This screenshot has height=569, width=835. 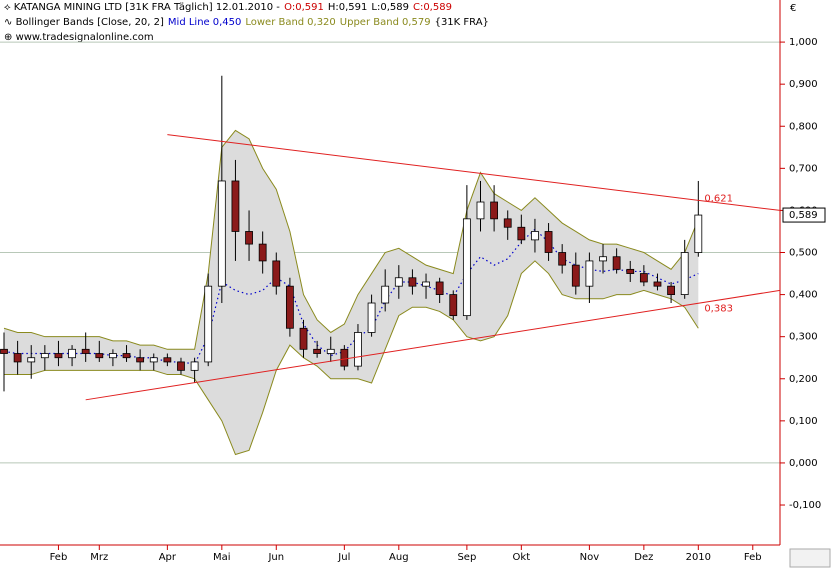 I want to click on y-tick-label: 0,900, so click(x=803, y=84).